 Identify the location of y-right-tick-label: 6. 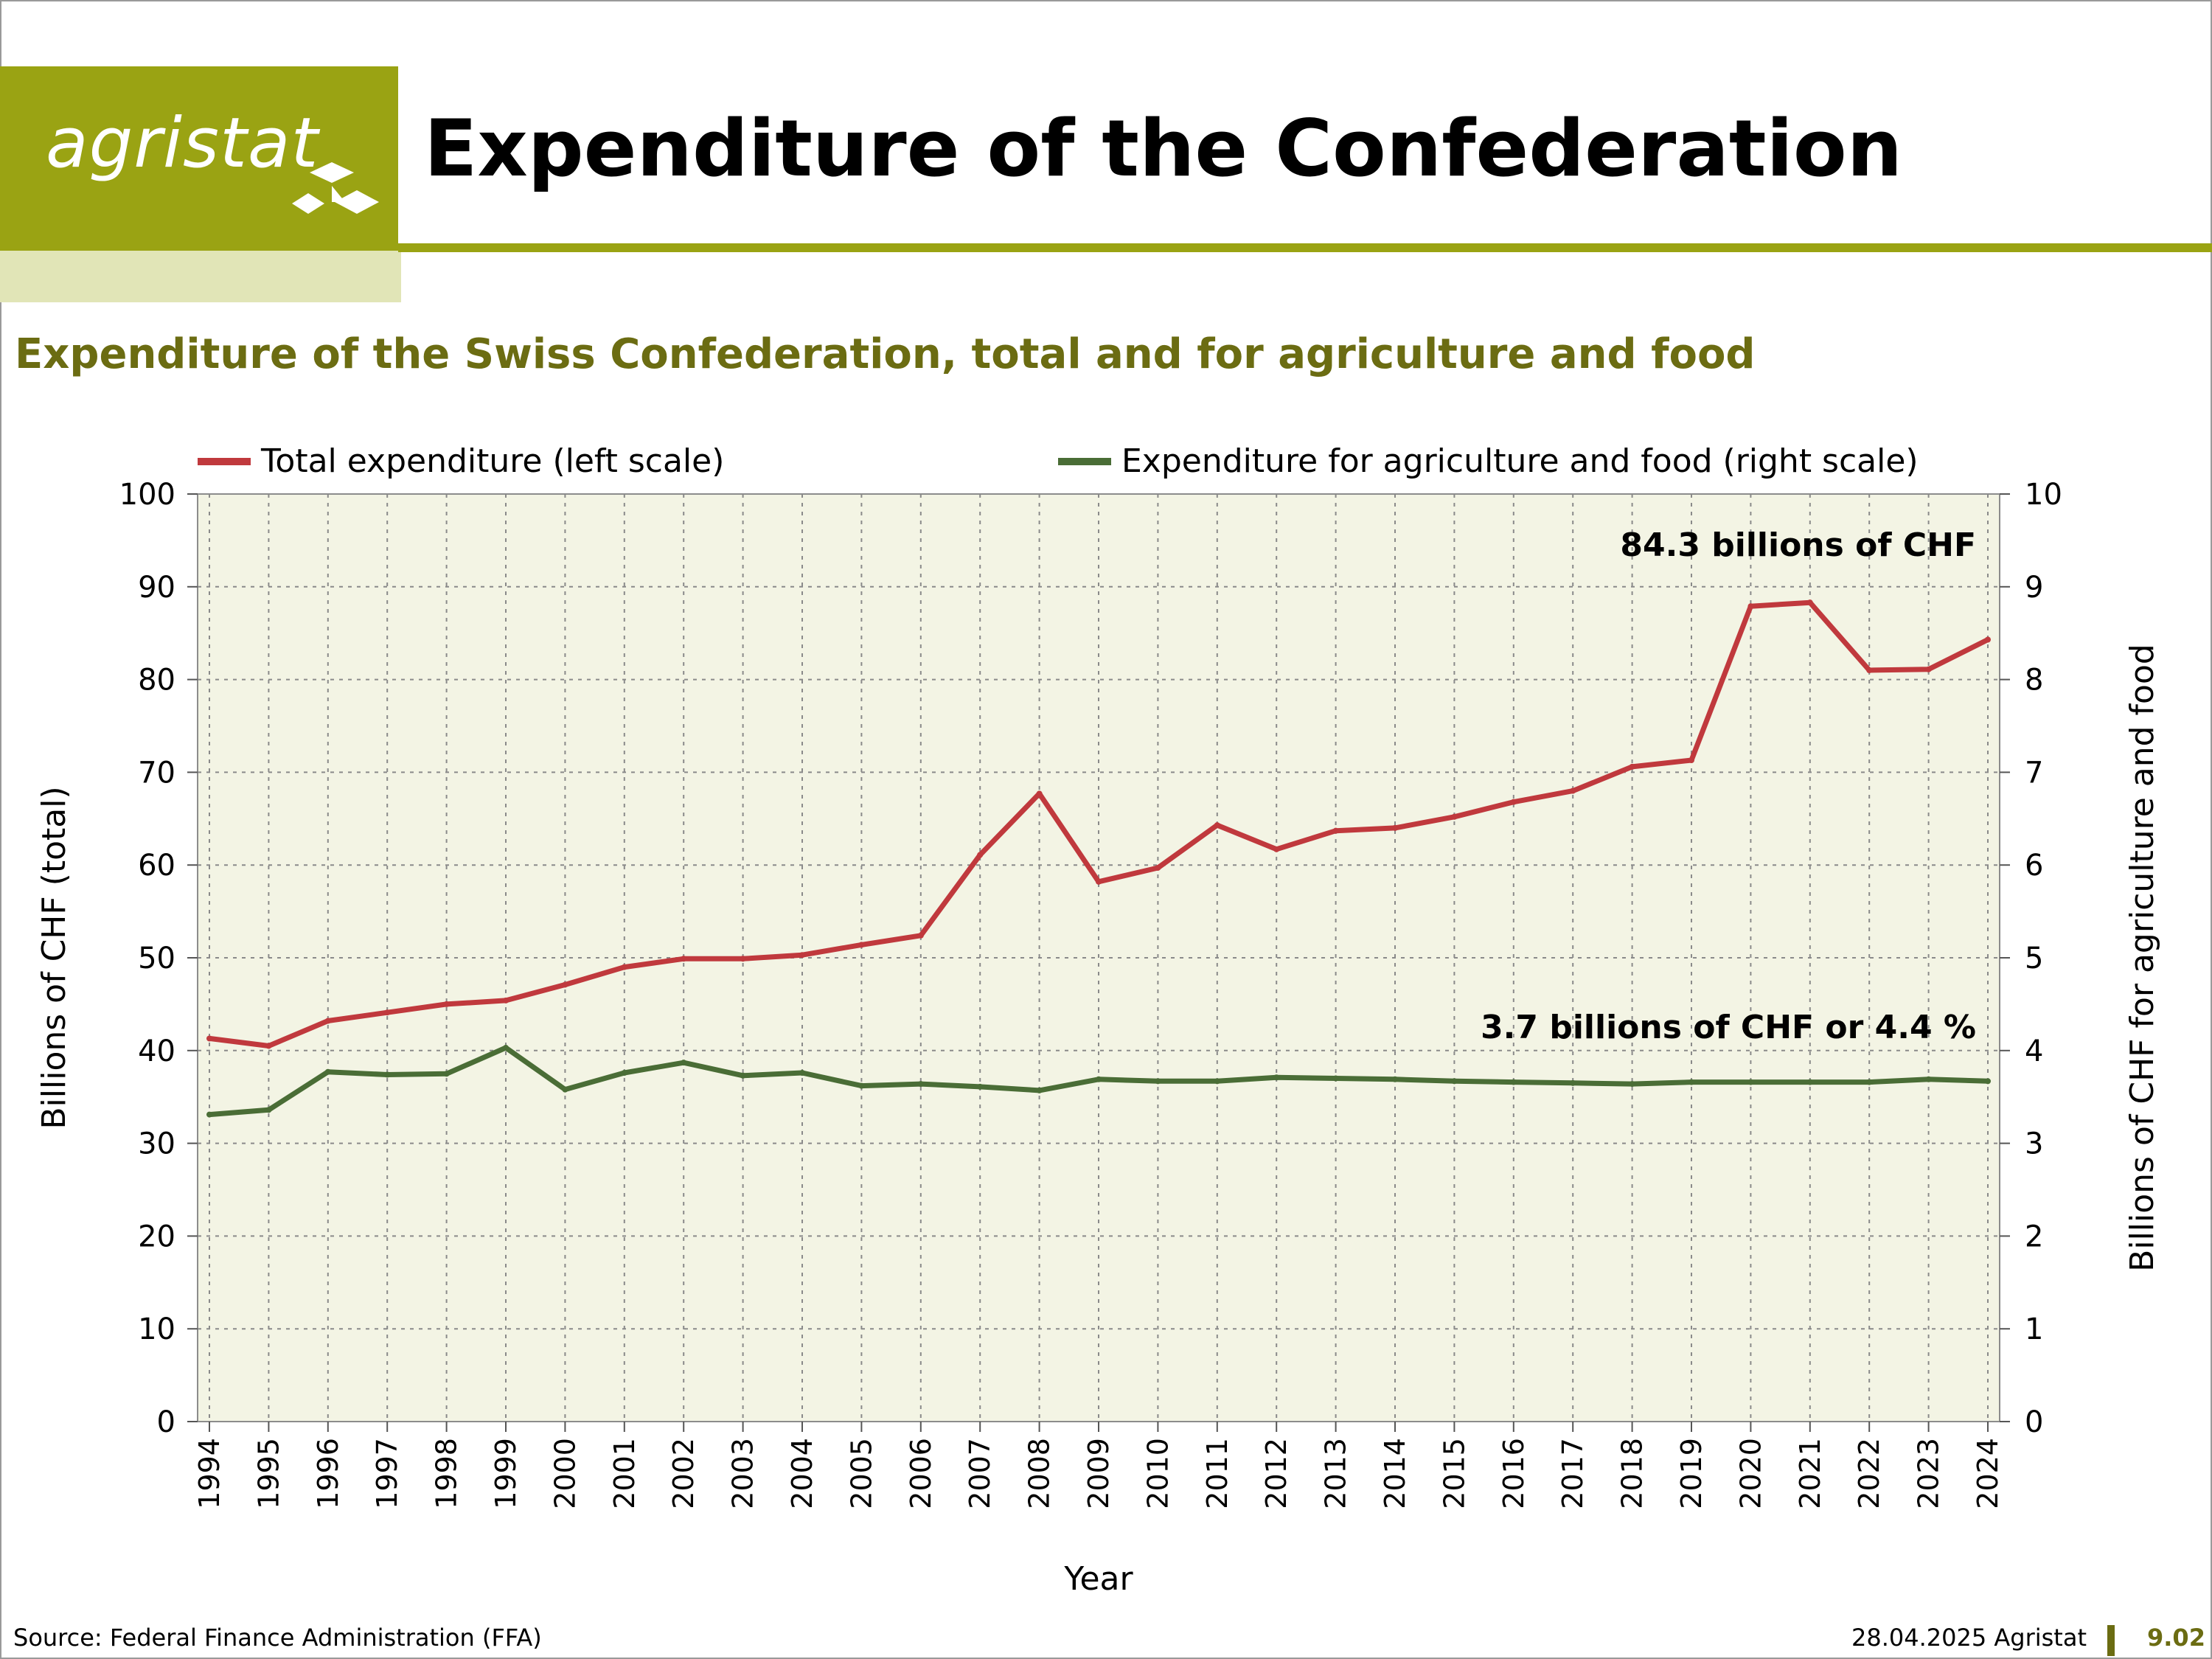
(2034, 866).